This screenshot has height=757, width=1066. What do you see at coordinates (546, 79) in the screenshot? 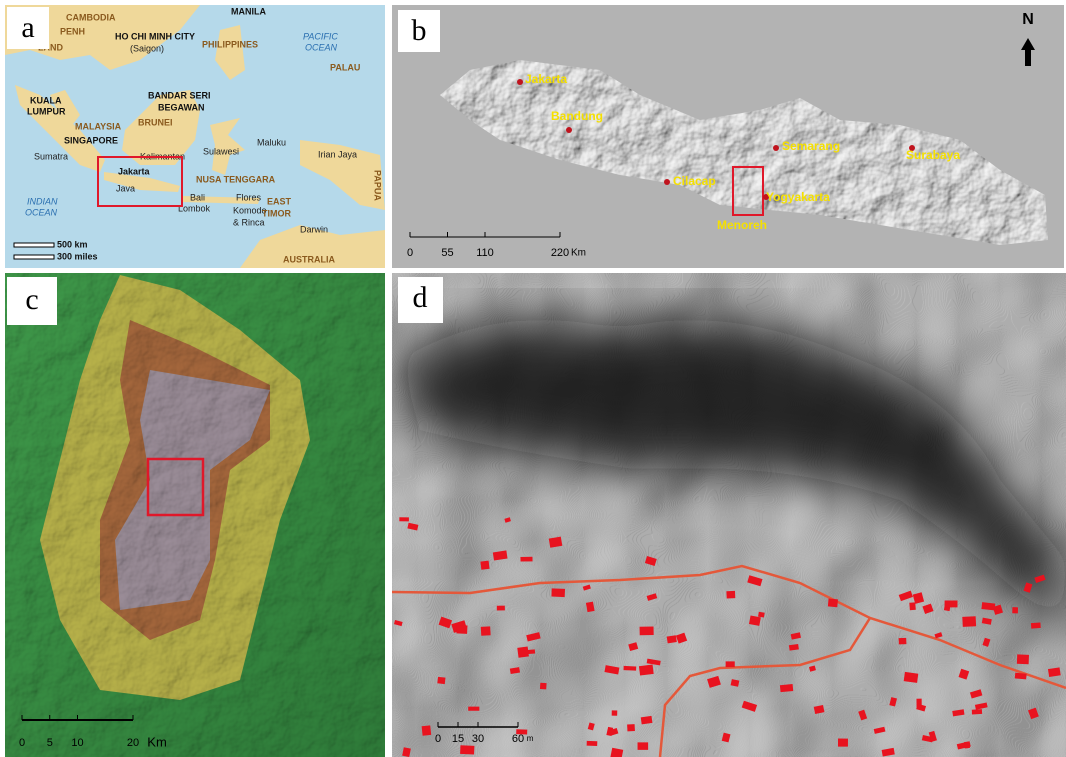
I see `city-label: Jakarta` at bounding box center [546, 79].